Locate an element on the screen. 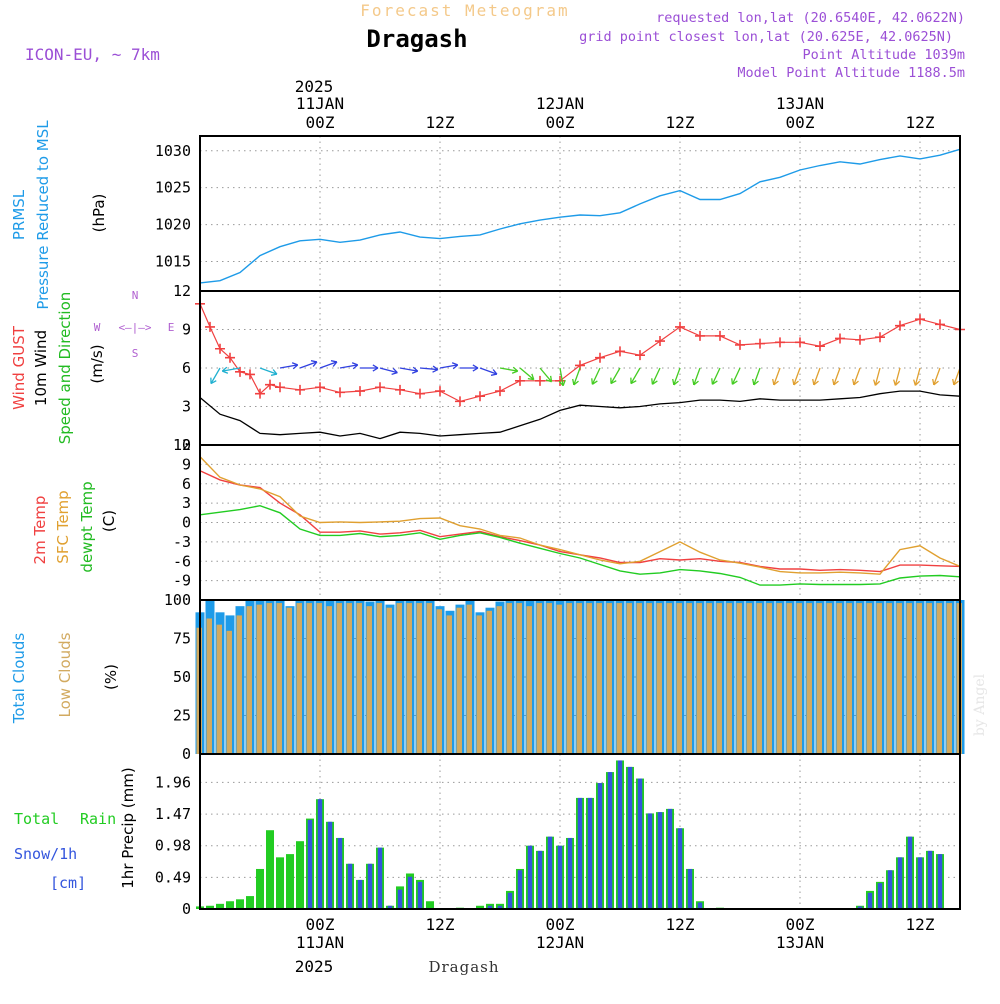 Image resolution: width=1000 pixels, height=1004 pixels. panel-3-ytick-label: 0 is located at coordinates (186, 754).